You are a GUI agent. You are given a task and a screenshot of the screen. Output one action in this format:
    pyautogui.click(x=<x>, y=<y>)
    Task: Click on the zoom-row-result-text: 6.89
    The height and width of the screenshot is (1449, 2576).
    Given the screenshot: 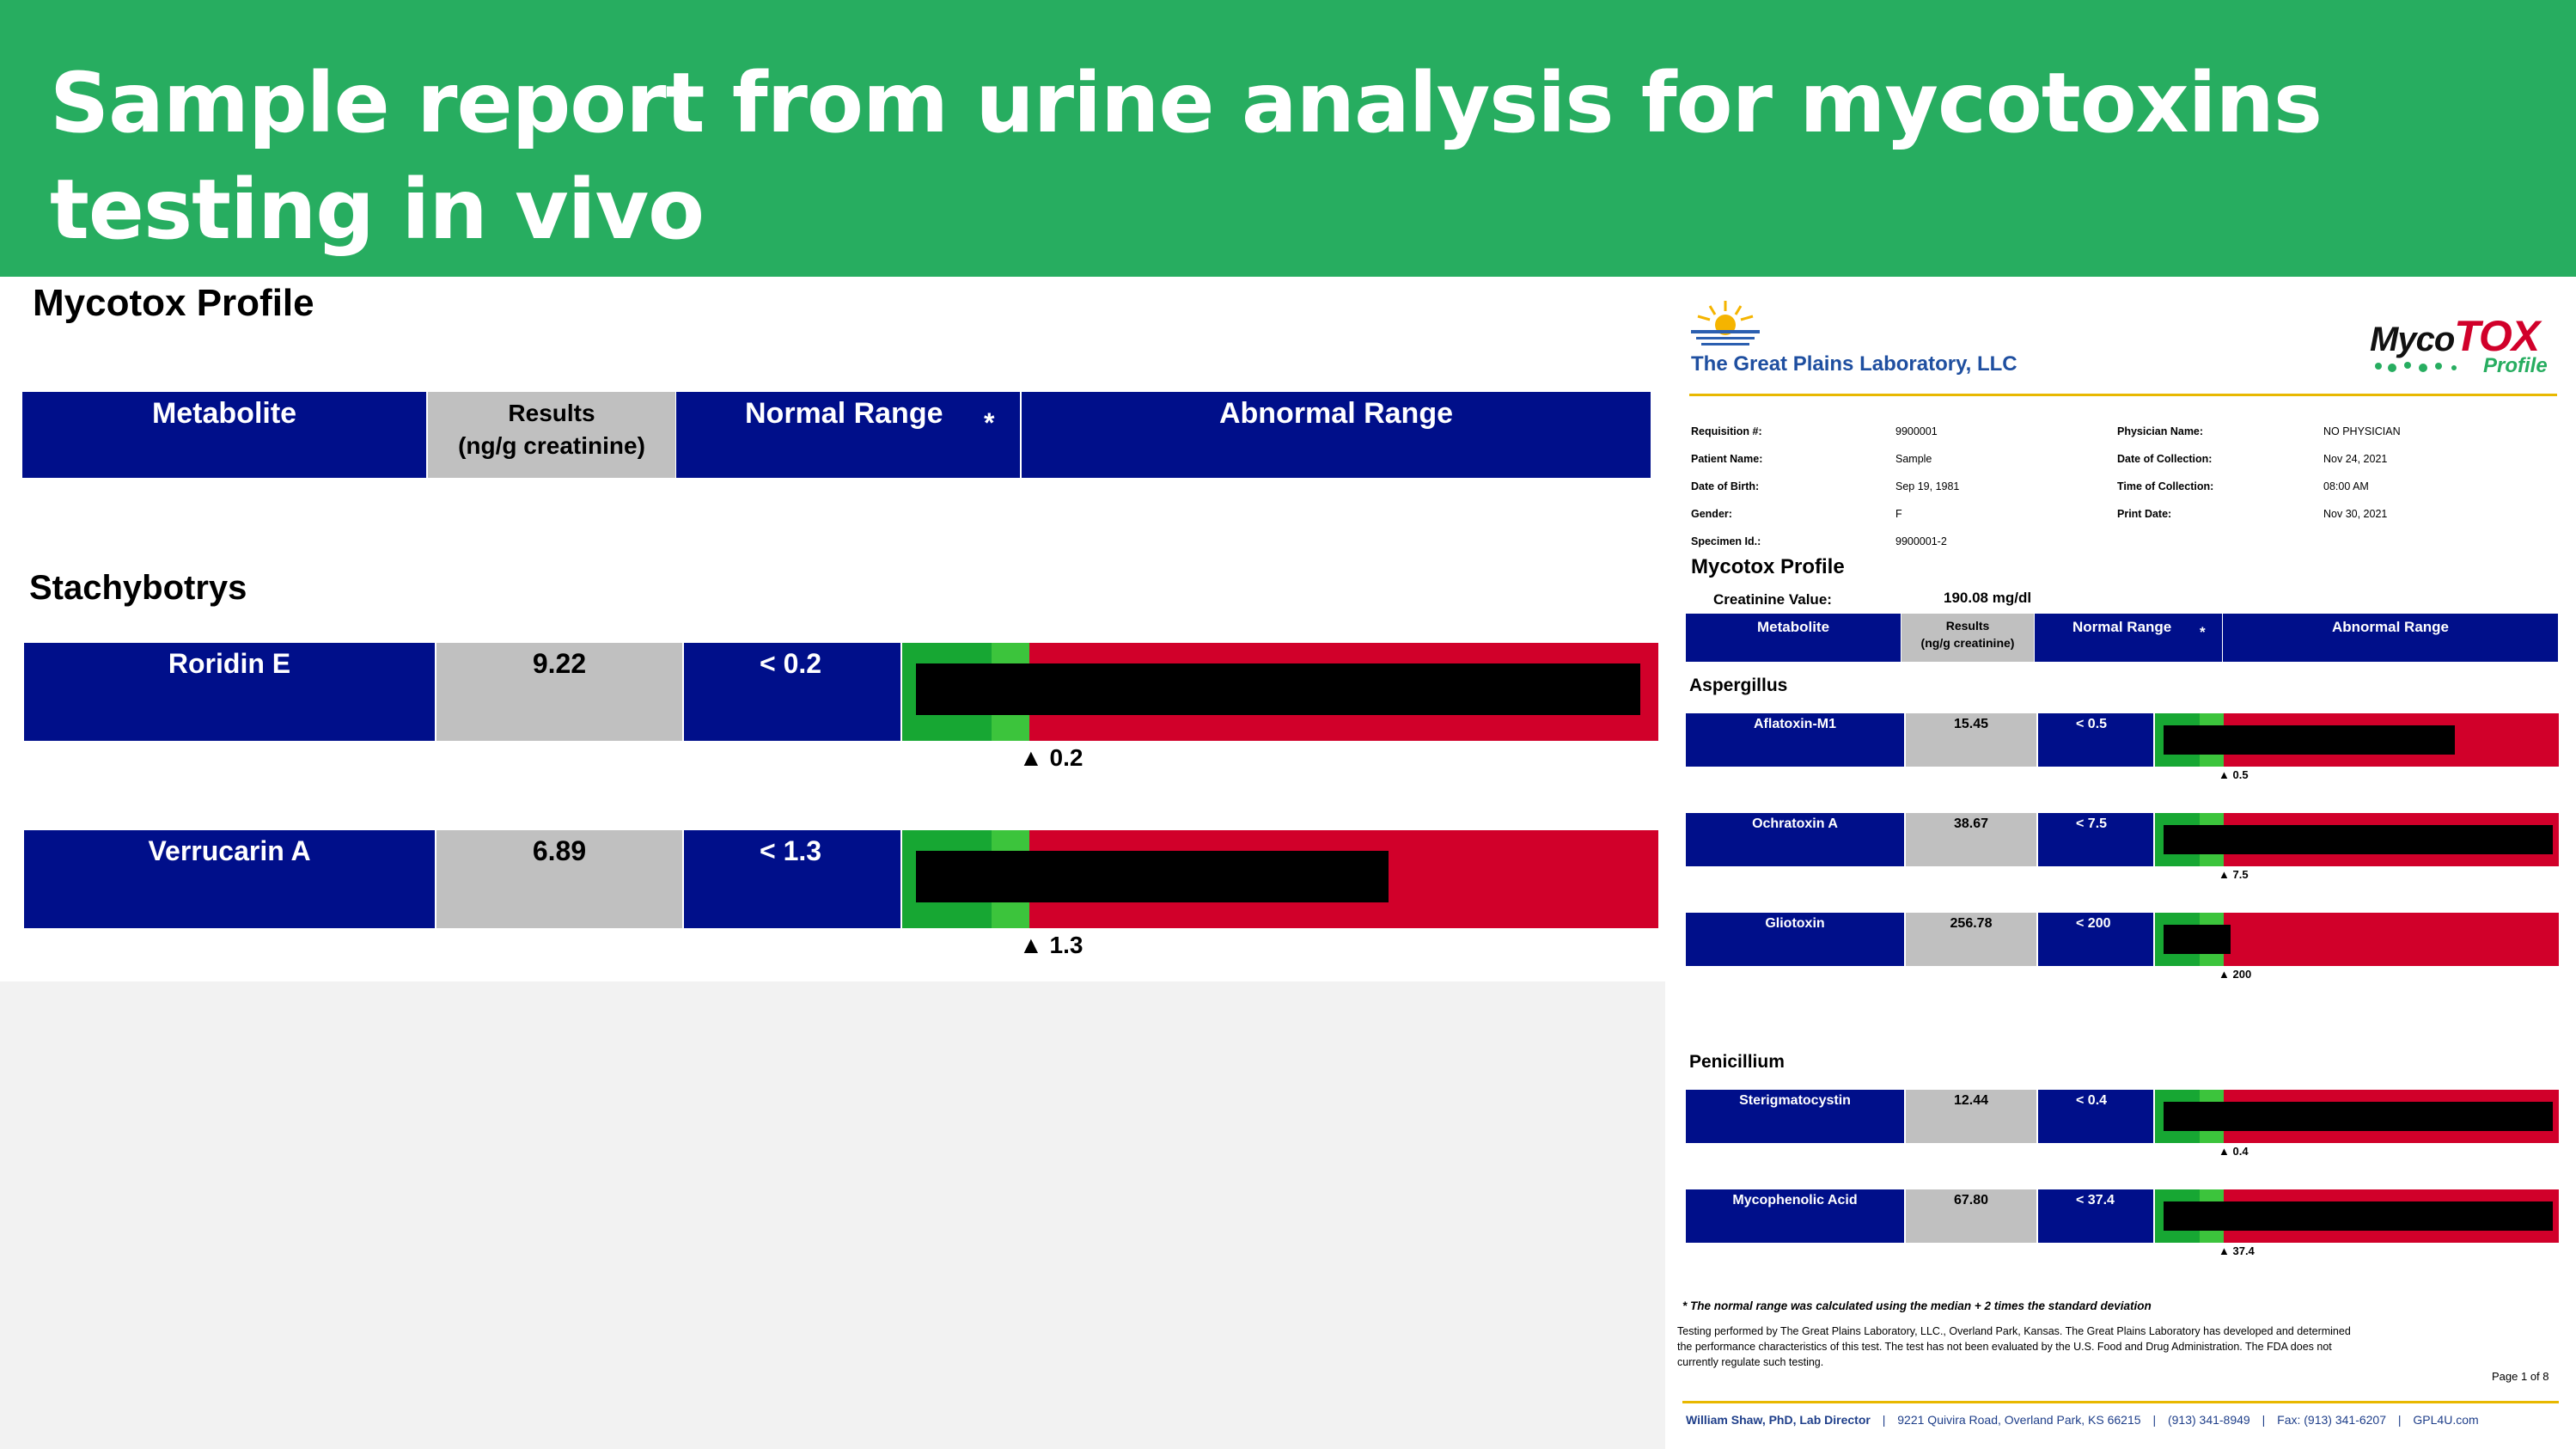 What is the action you would take?
    pyautogui.click(x=559, y=850)
    